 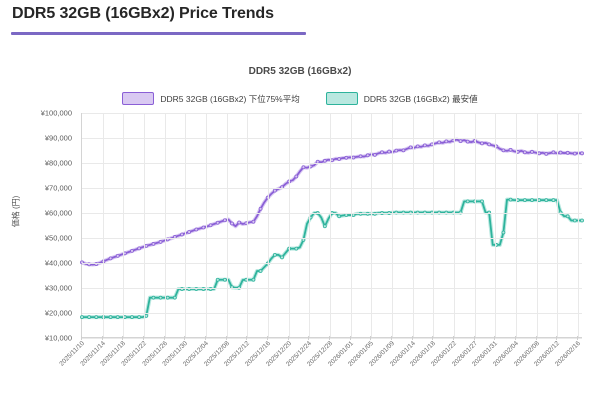 I want to click on y-axis-tick-label: ¥40,000, so click(x=58, y=263).